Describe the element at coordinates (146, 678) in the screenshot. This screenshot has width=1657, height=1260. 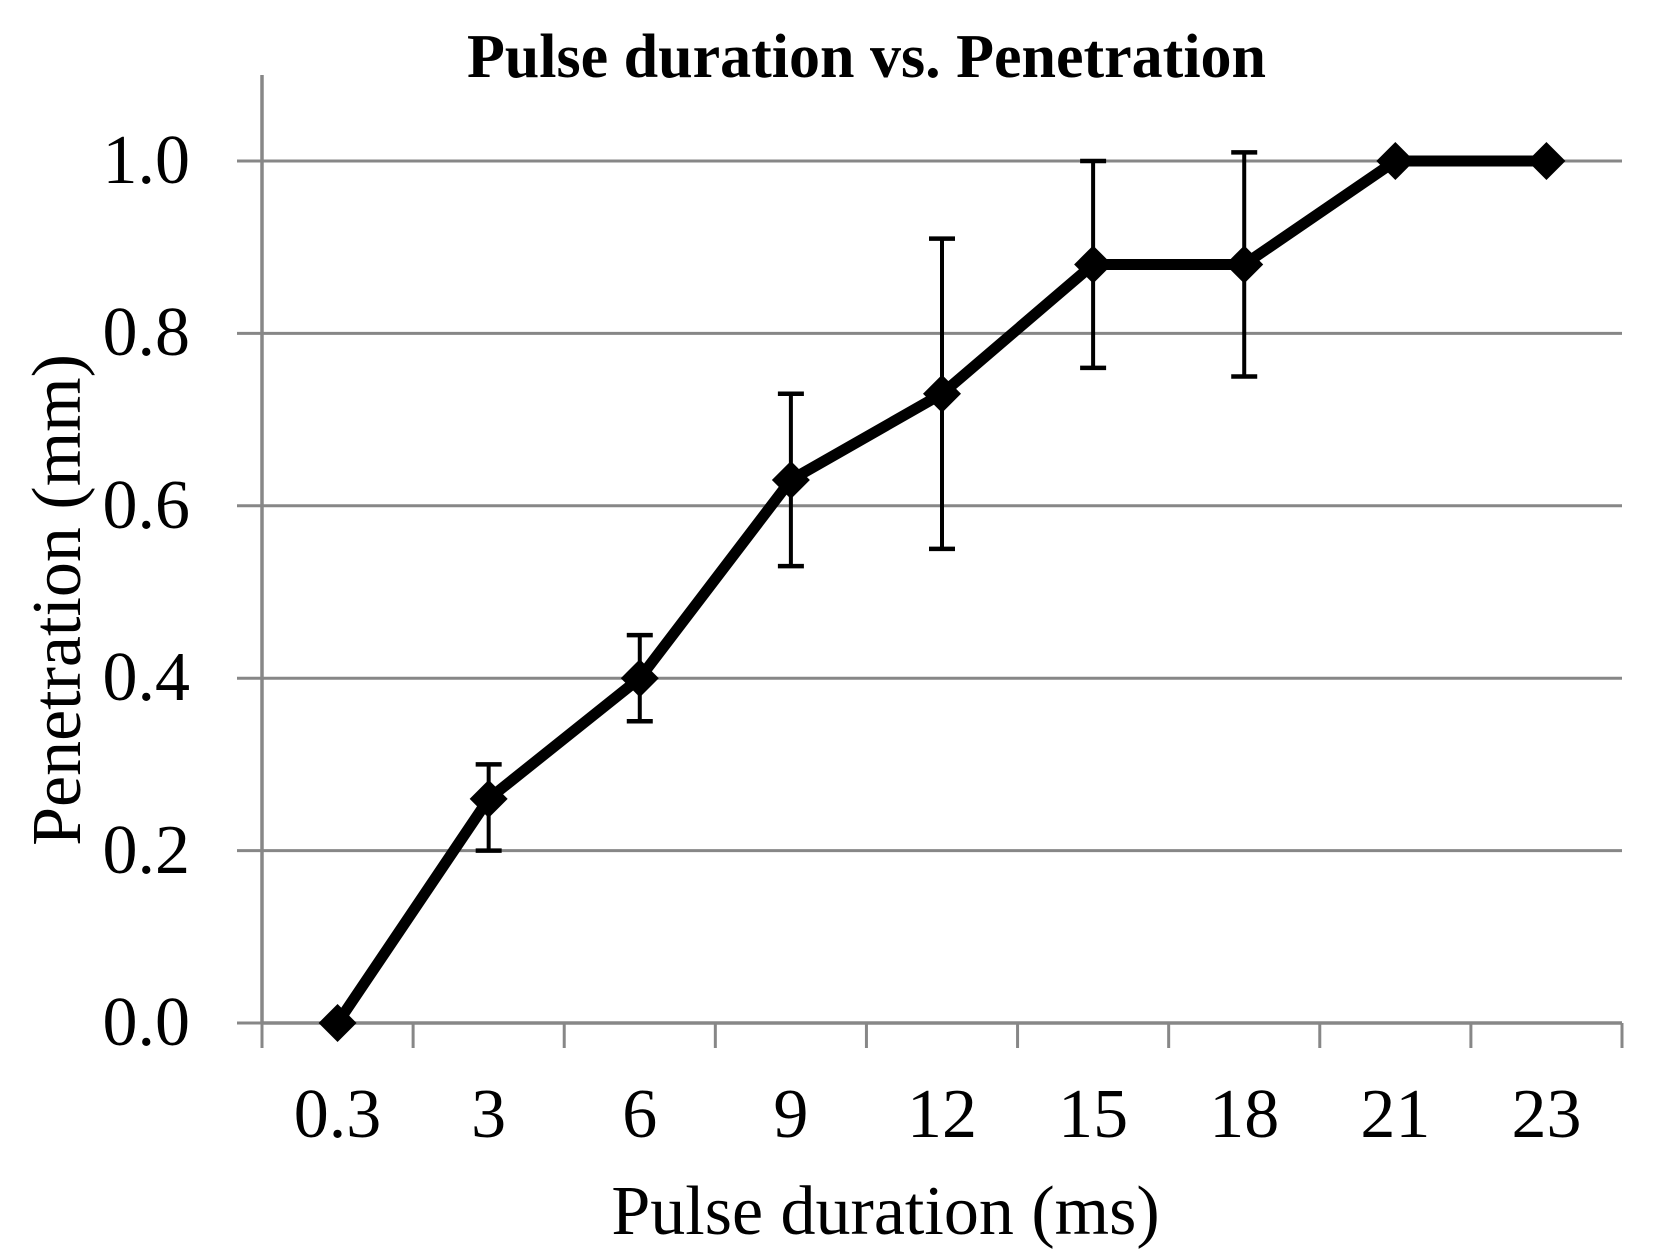
I see `y-tick-label: 0.4` at that location.